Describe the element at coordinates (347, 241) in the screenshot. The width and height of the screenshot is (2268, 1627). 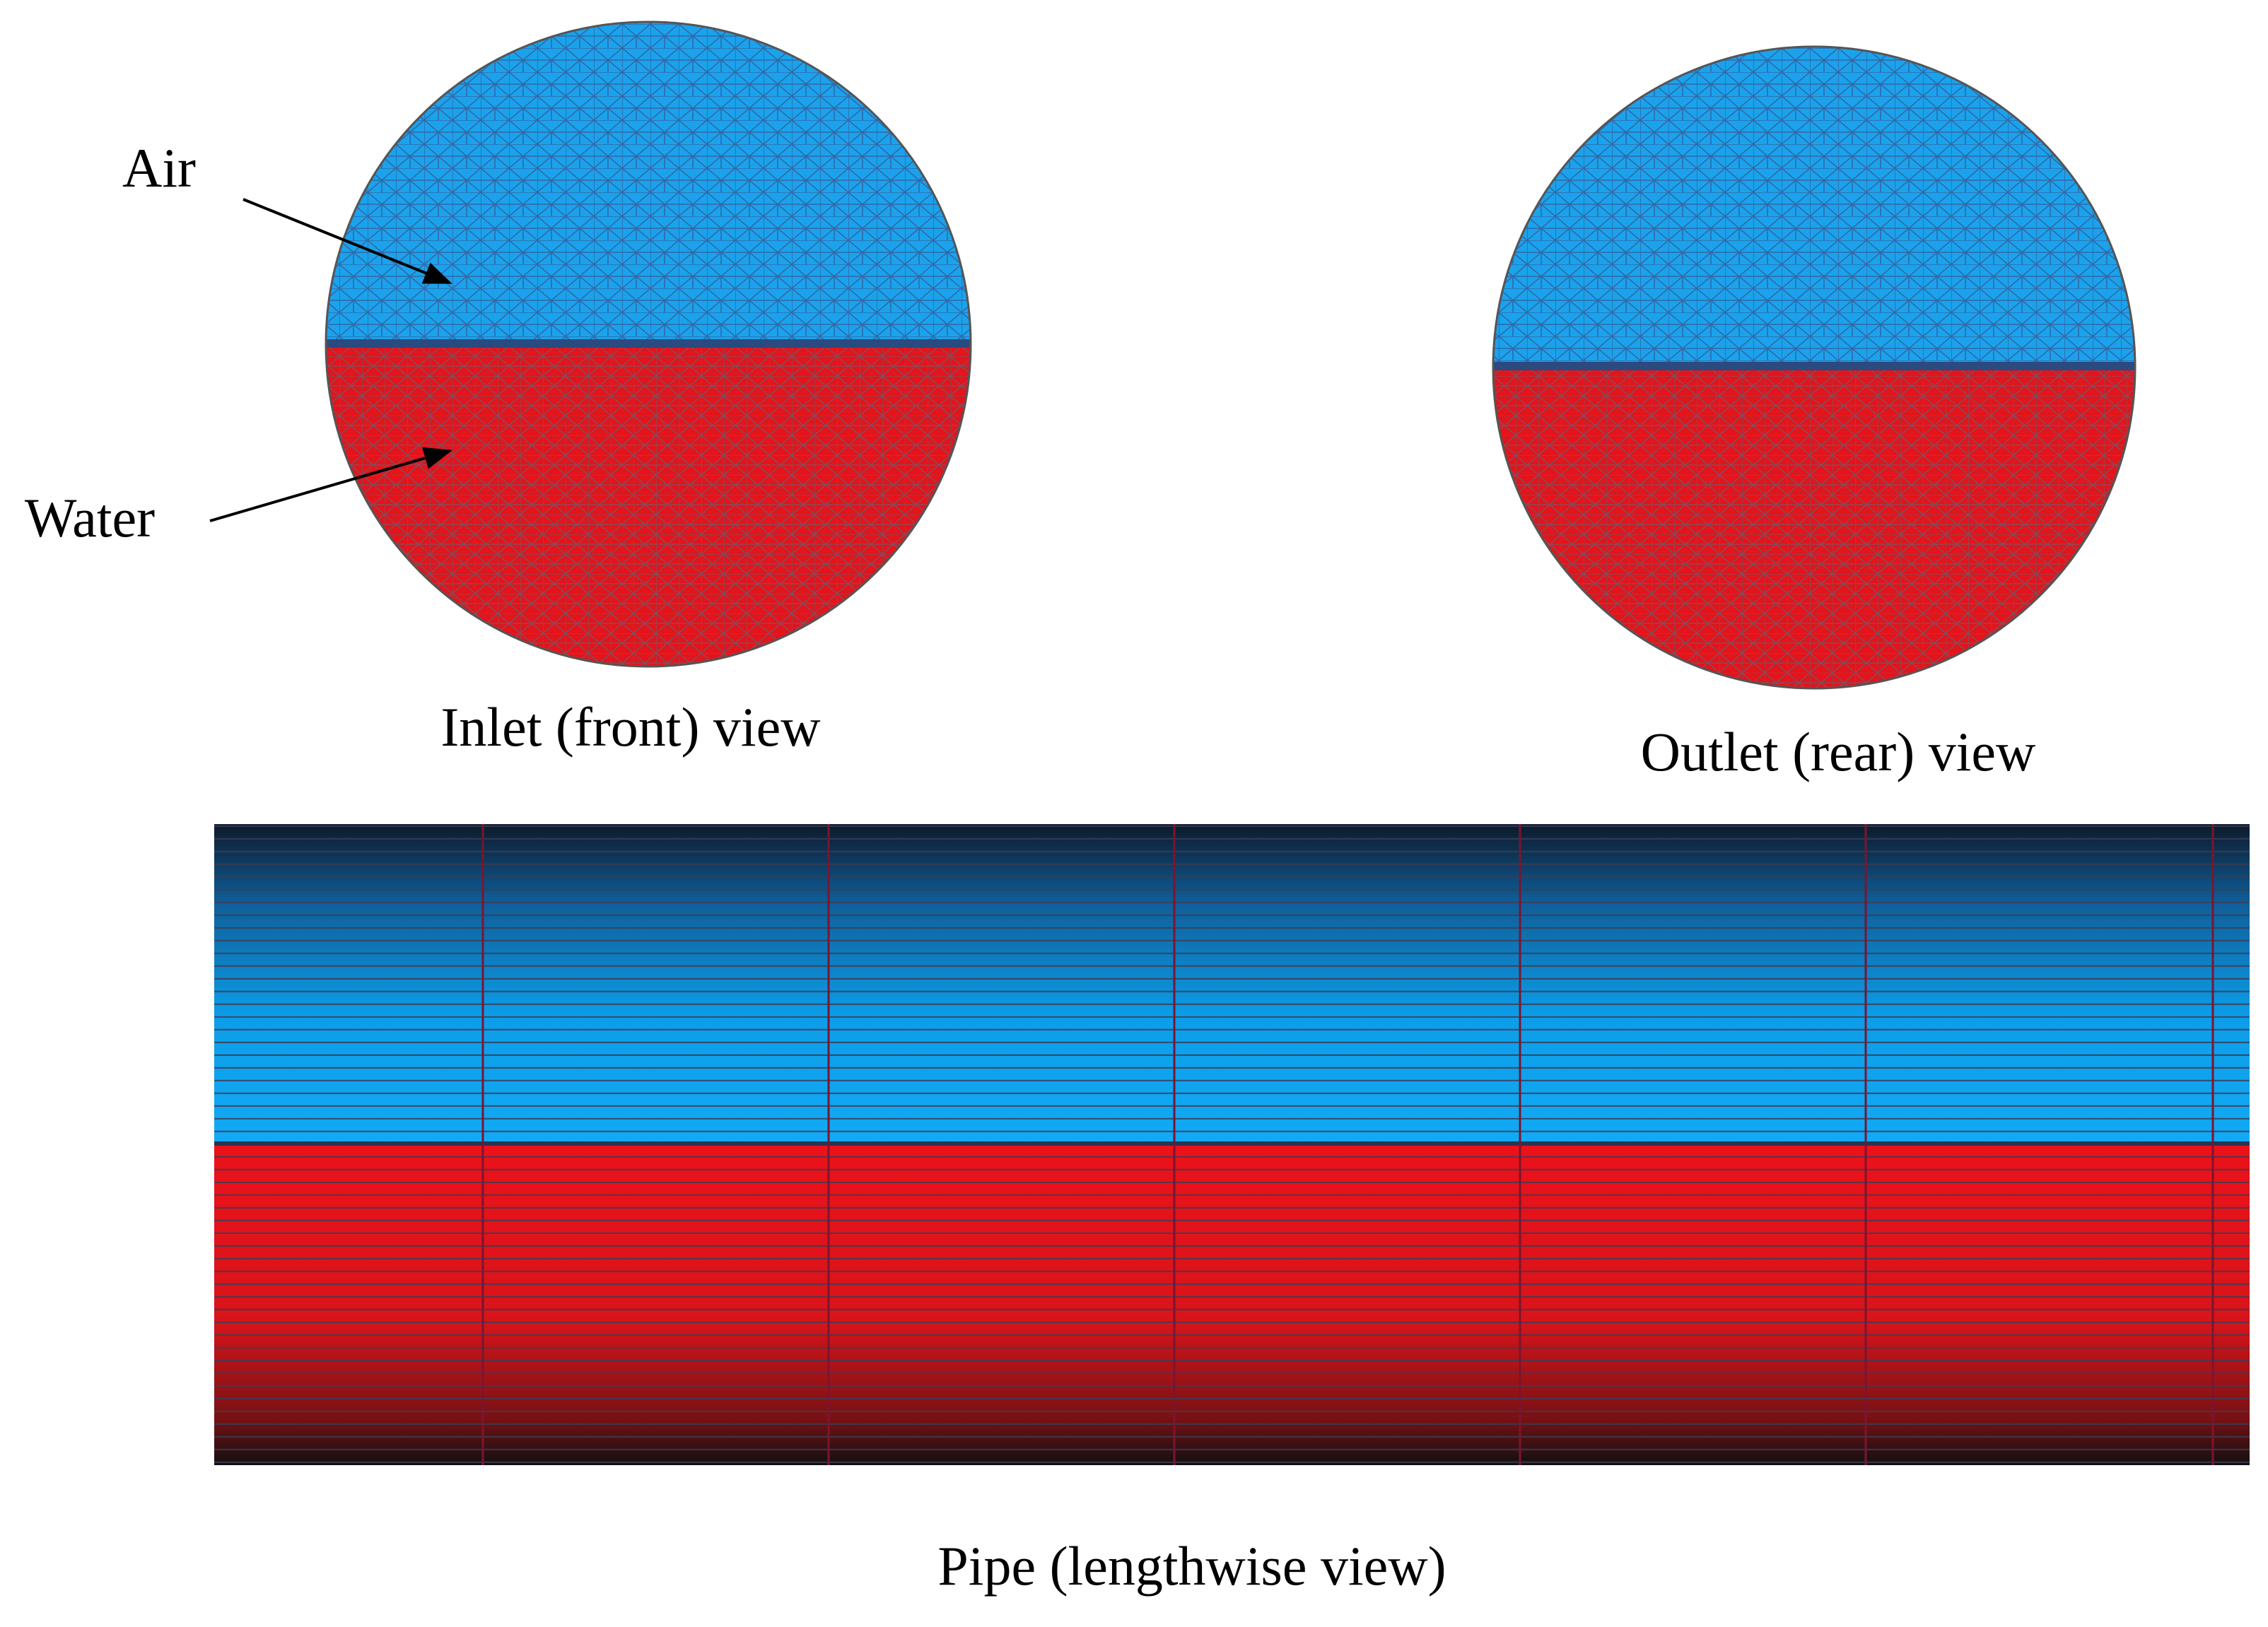
I see `air-arrow` at that location.